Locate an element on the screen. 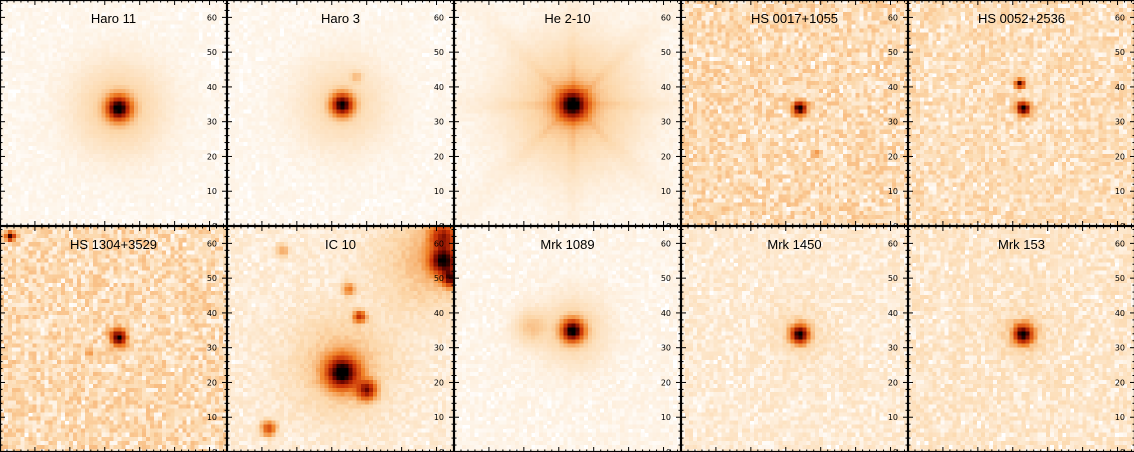  panel-title: Mrk 1089 is located at coordinates (567, 244).